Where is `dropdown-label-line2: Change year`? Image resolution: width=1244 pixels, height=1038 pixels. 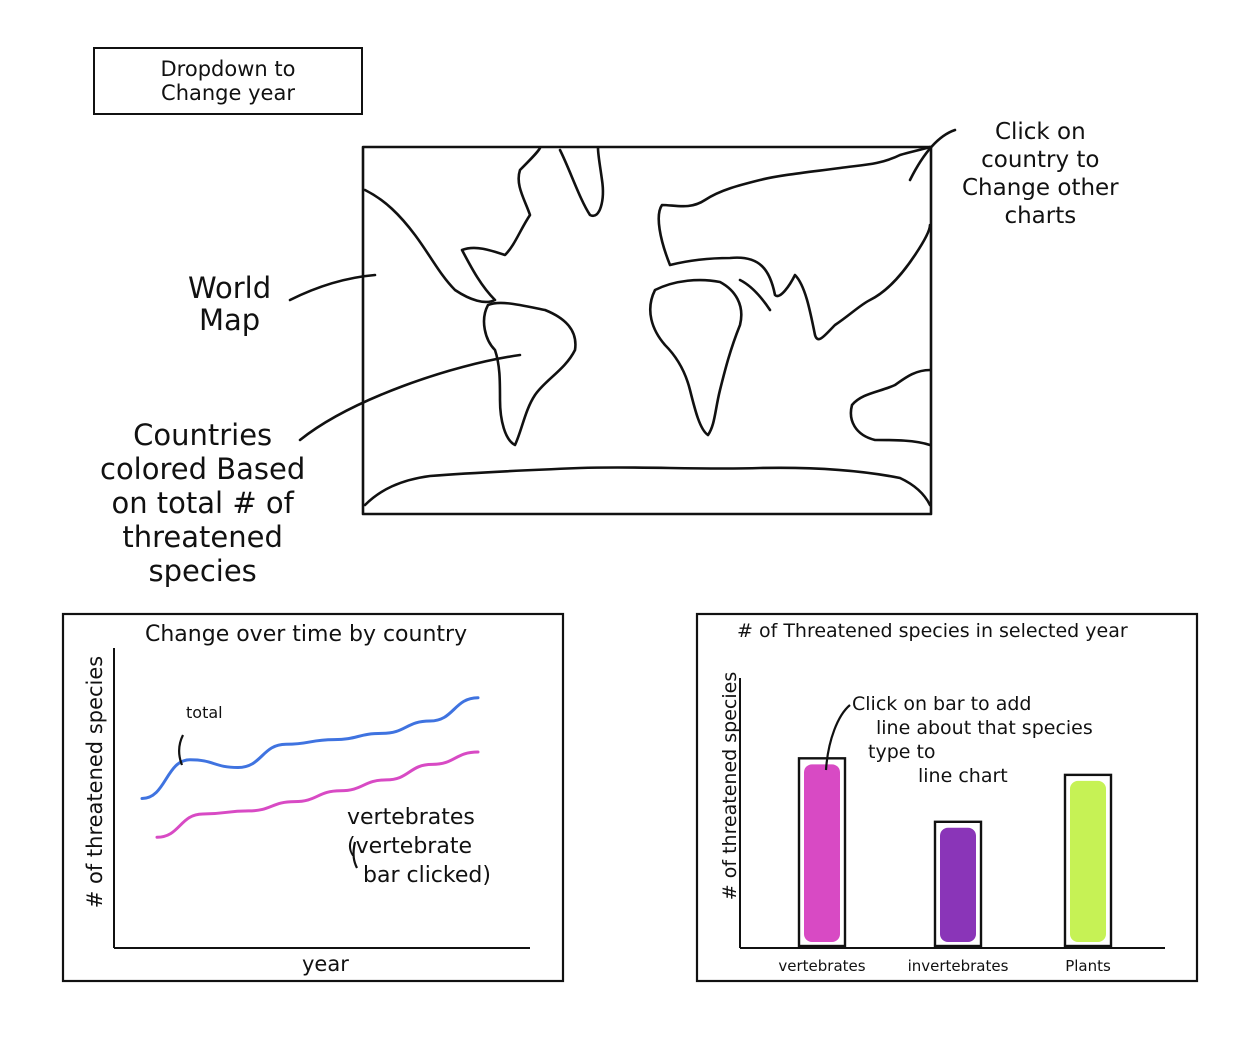
dropdown-label-line2: Change year is located at coordinates (228, 93).